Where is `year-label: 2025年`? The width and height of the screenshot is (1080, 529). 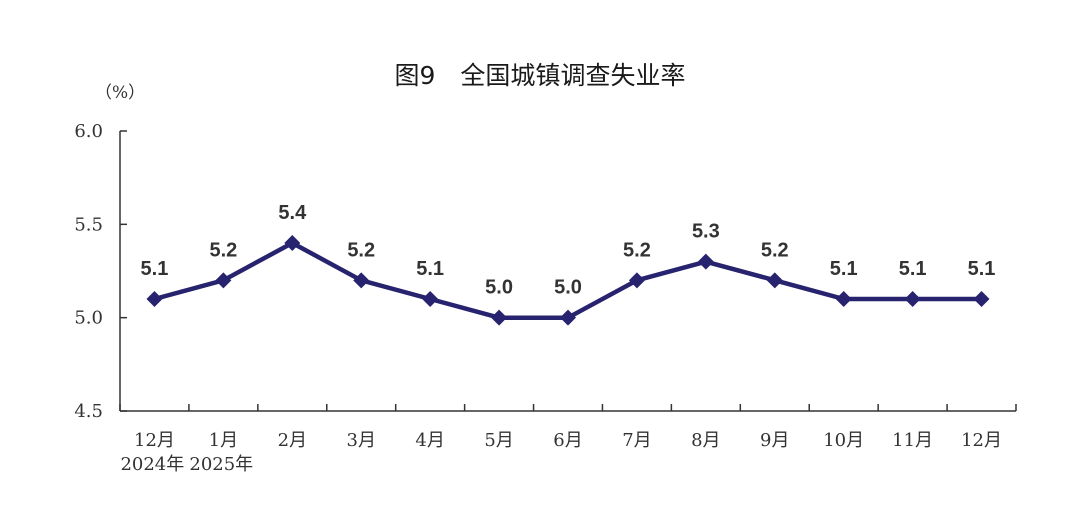
year-label: 2025年 is located at coordinates (221, 464).